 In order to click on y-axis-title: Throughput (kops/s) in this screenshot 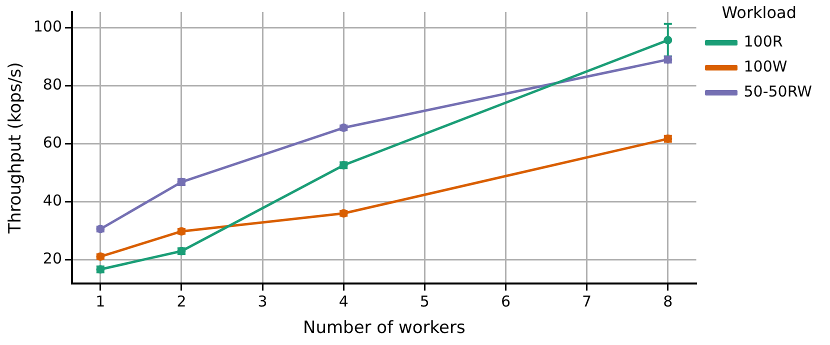, I will do `click(16, 148)`.